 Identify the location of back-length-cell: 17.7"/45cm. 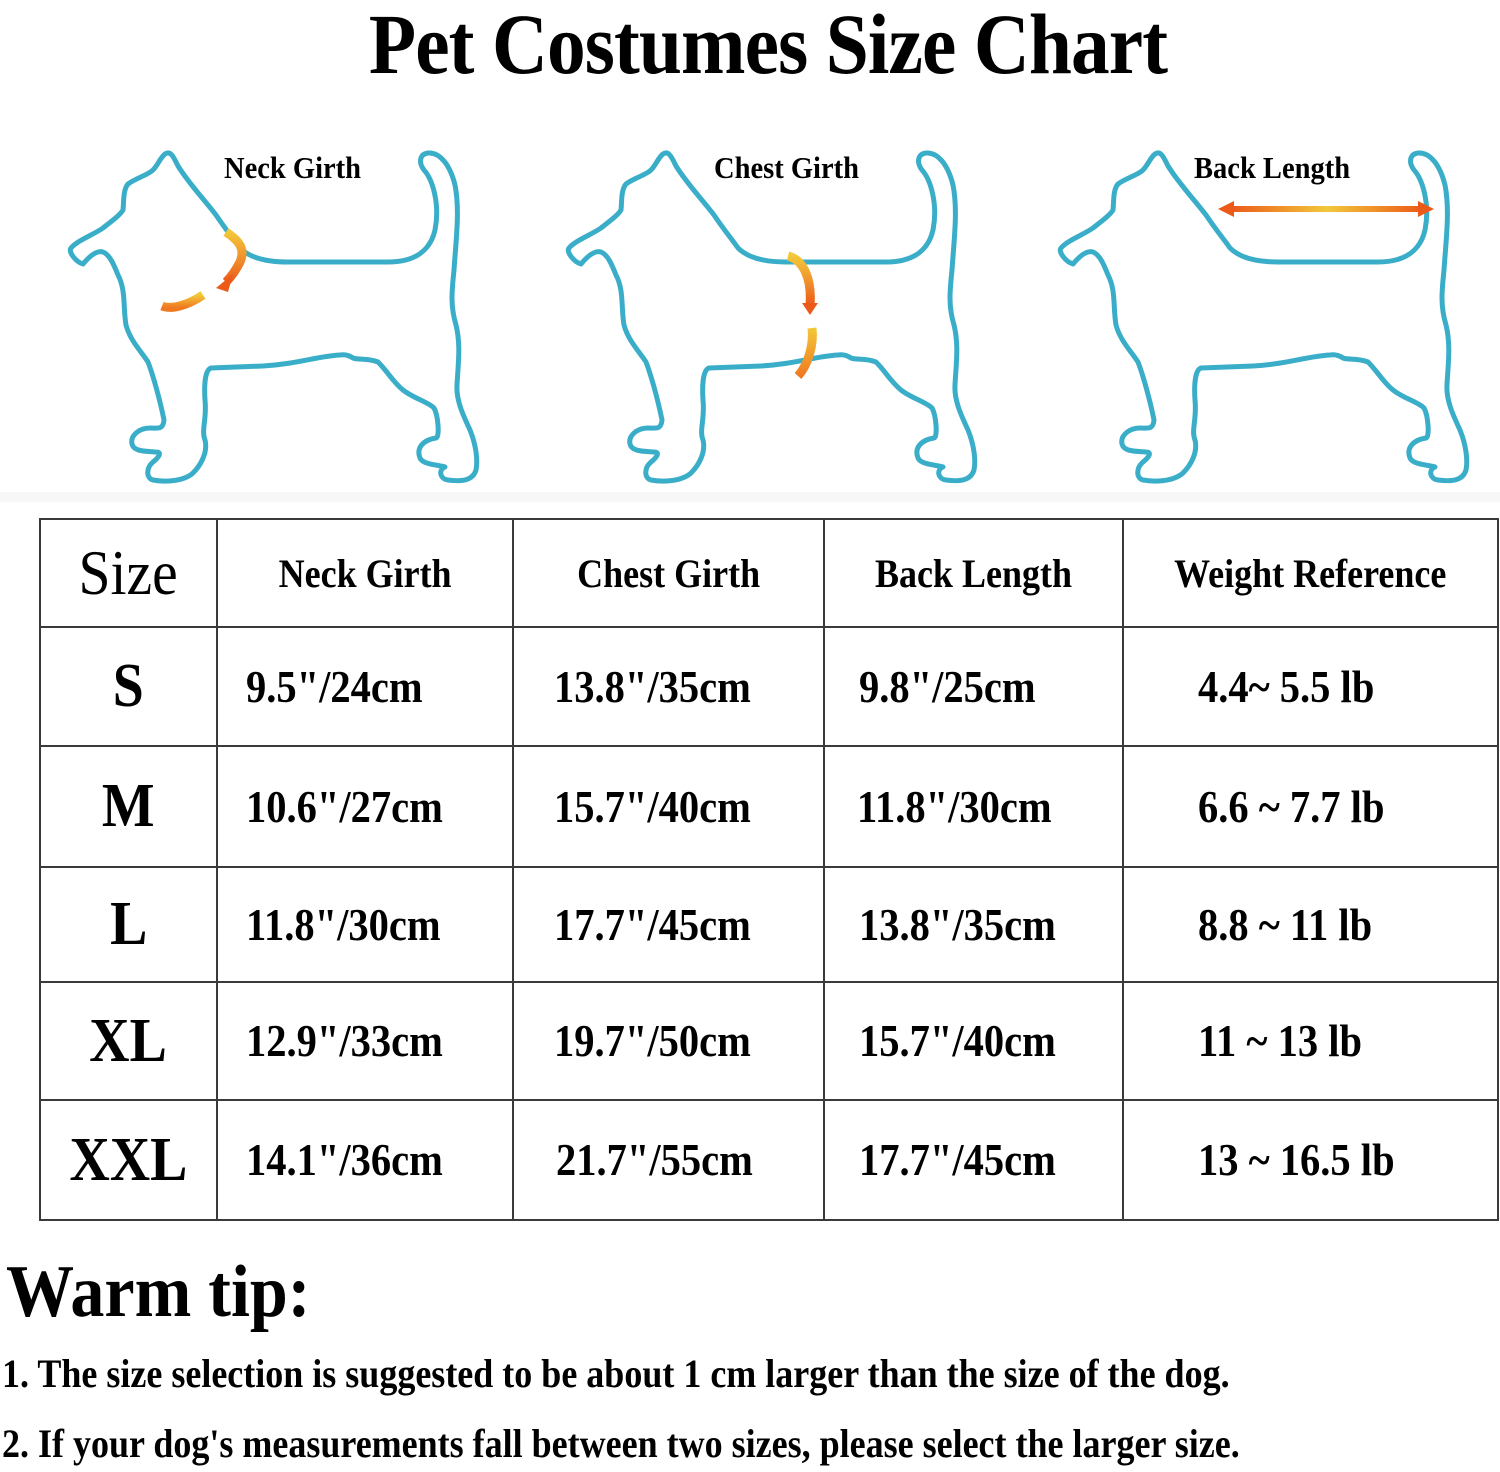
(973, 1160).